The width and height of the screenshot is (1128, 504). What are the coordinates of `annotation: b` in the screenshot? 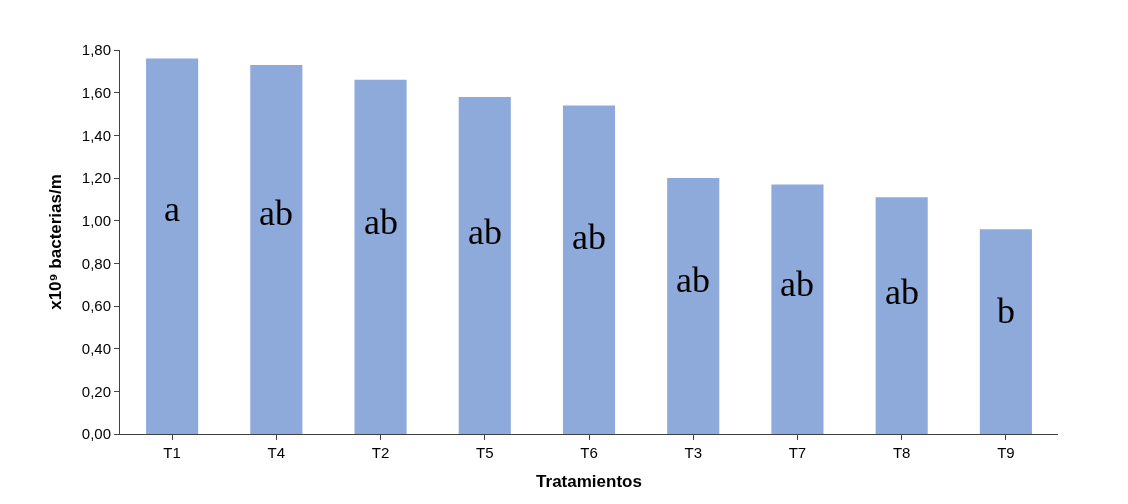 It's located at (1006, 311).